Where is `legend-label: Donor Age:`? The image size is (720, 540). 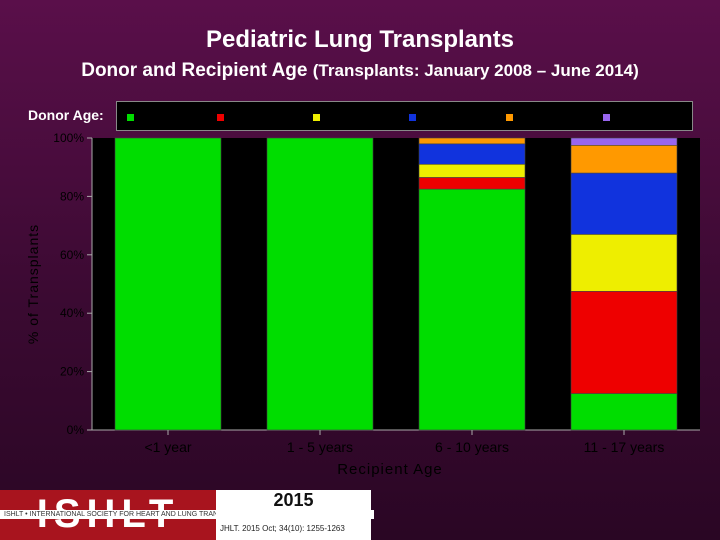
legend-label: Donor Age: is located at coordinates (66, 115).